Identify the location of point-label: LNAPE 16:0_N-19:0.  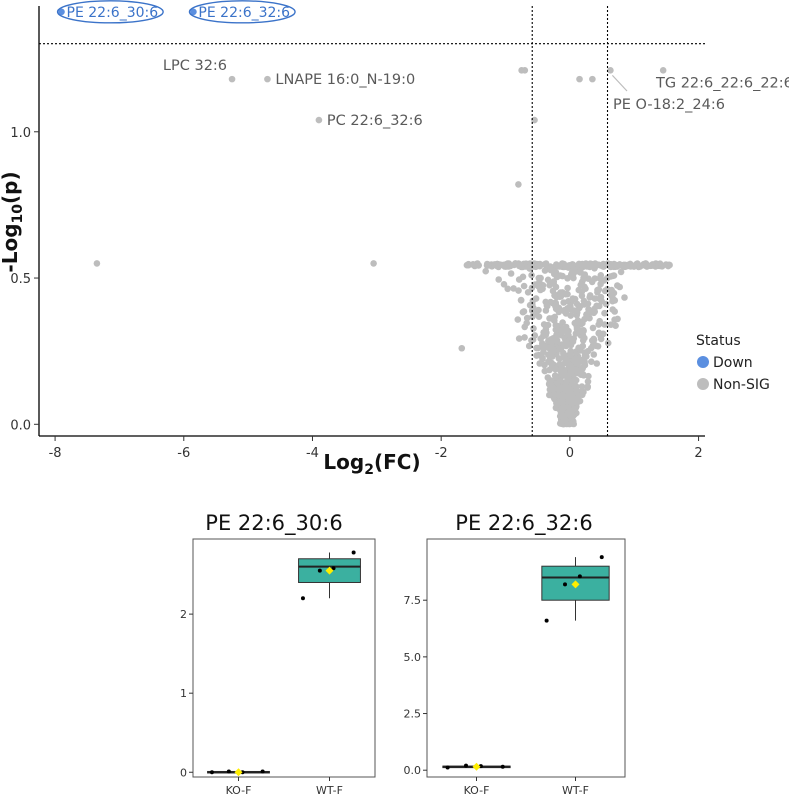
(345, 80).